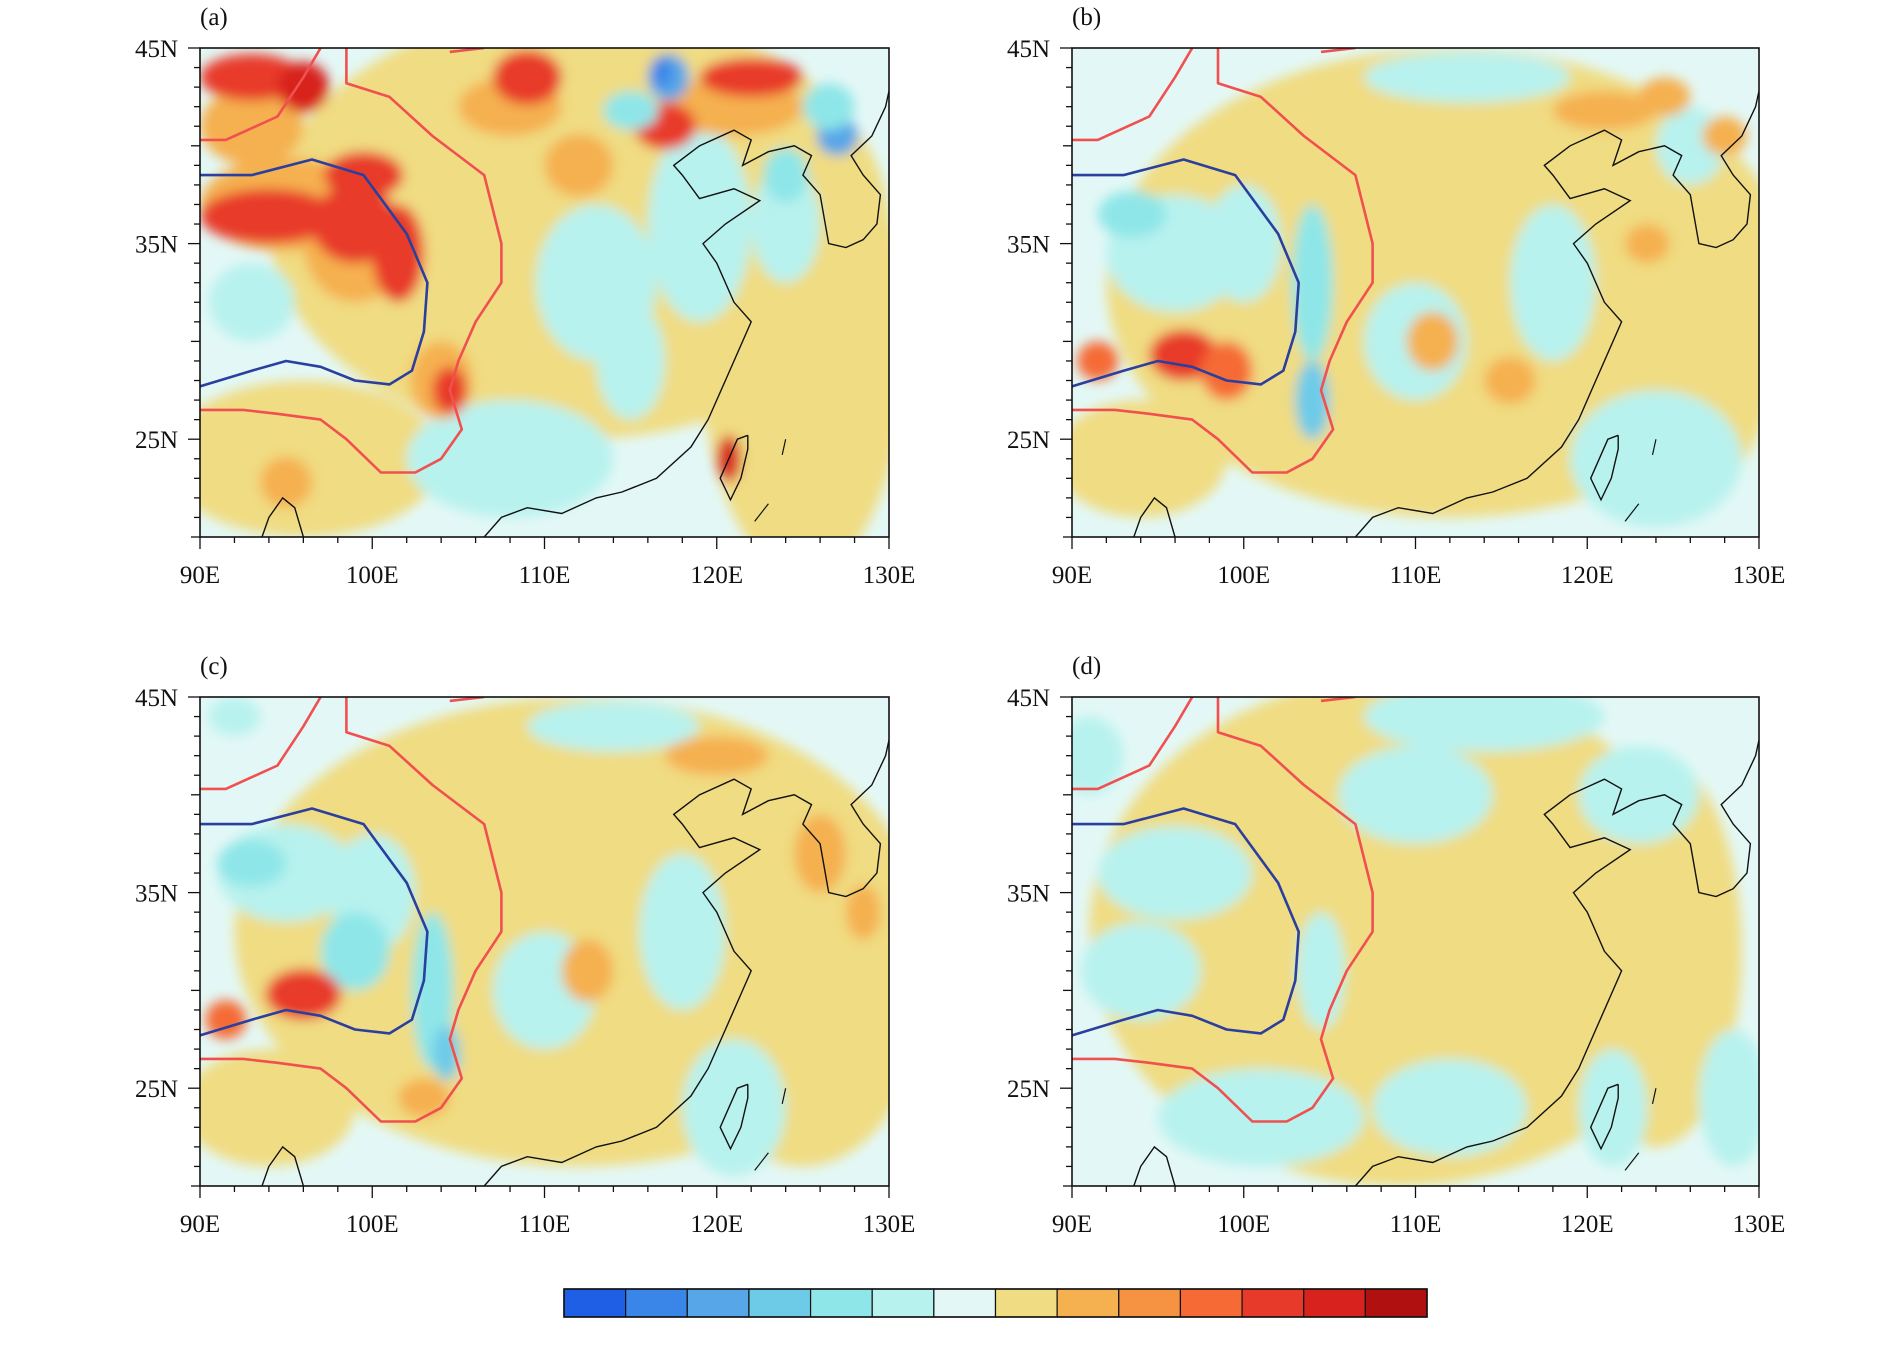 The width and height of the screenshot is (1890, 1355). Describe the element at coordinates (889, 575) in the screenshot. I see `x-tick-label: 130E` at that location.